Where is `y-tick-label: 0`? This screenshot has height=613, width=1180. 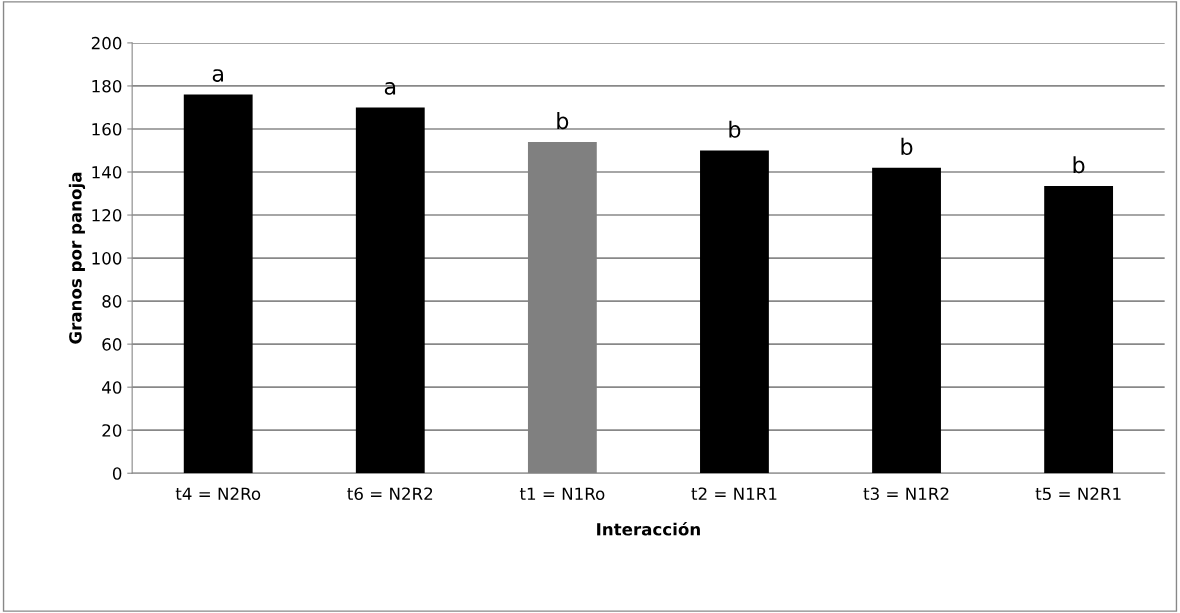 y-tick-label: 0 is located at coordinates (117, 473).